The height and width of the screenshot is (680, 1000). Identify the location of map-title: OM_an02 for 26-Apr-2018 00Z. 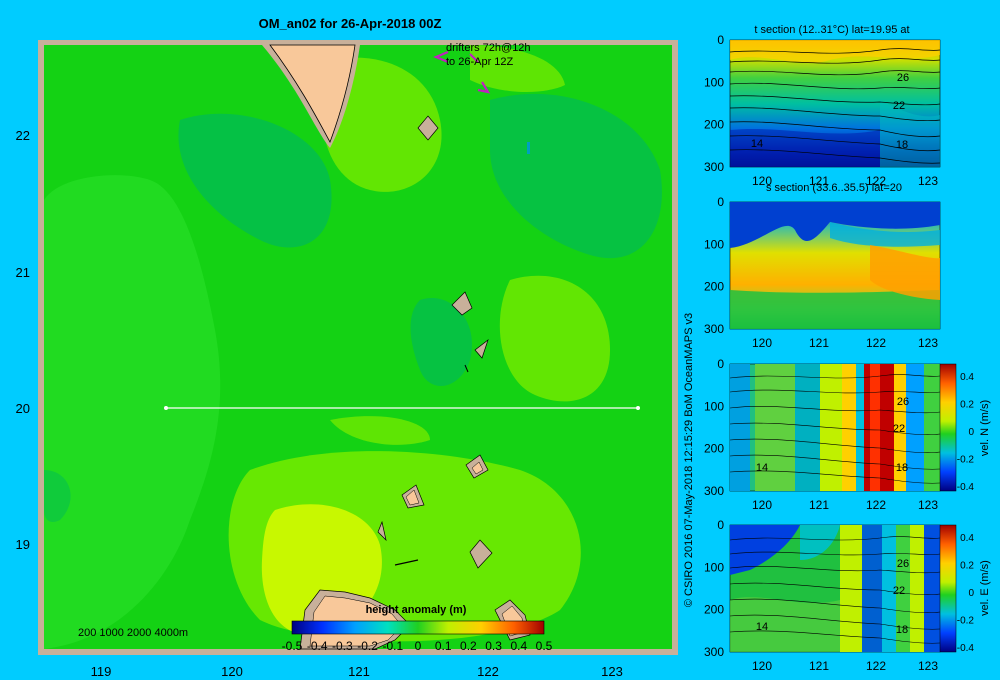
(350, 23).